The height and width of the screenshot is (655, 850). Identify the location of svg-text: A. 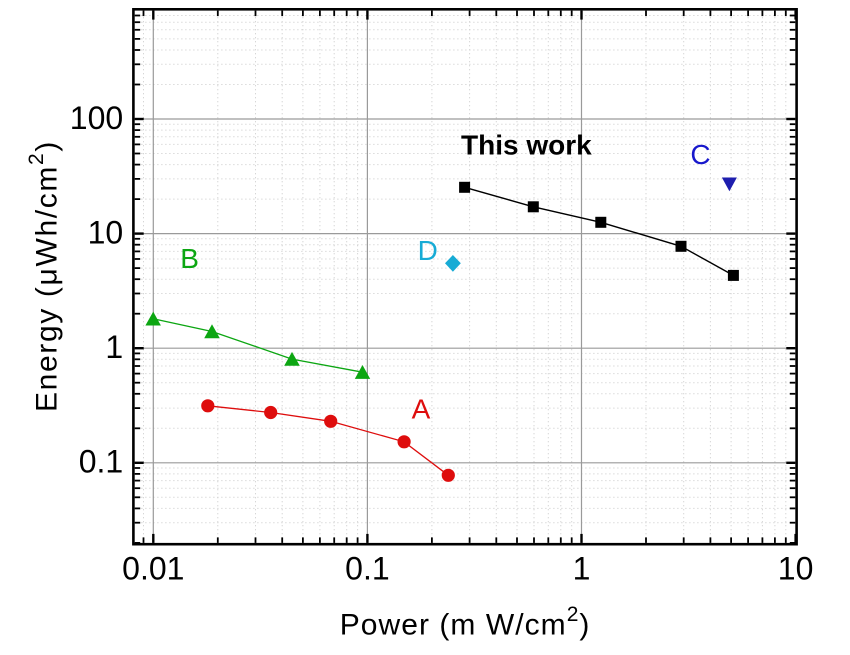
(421, 409).